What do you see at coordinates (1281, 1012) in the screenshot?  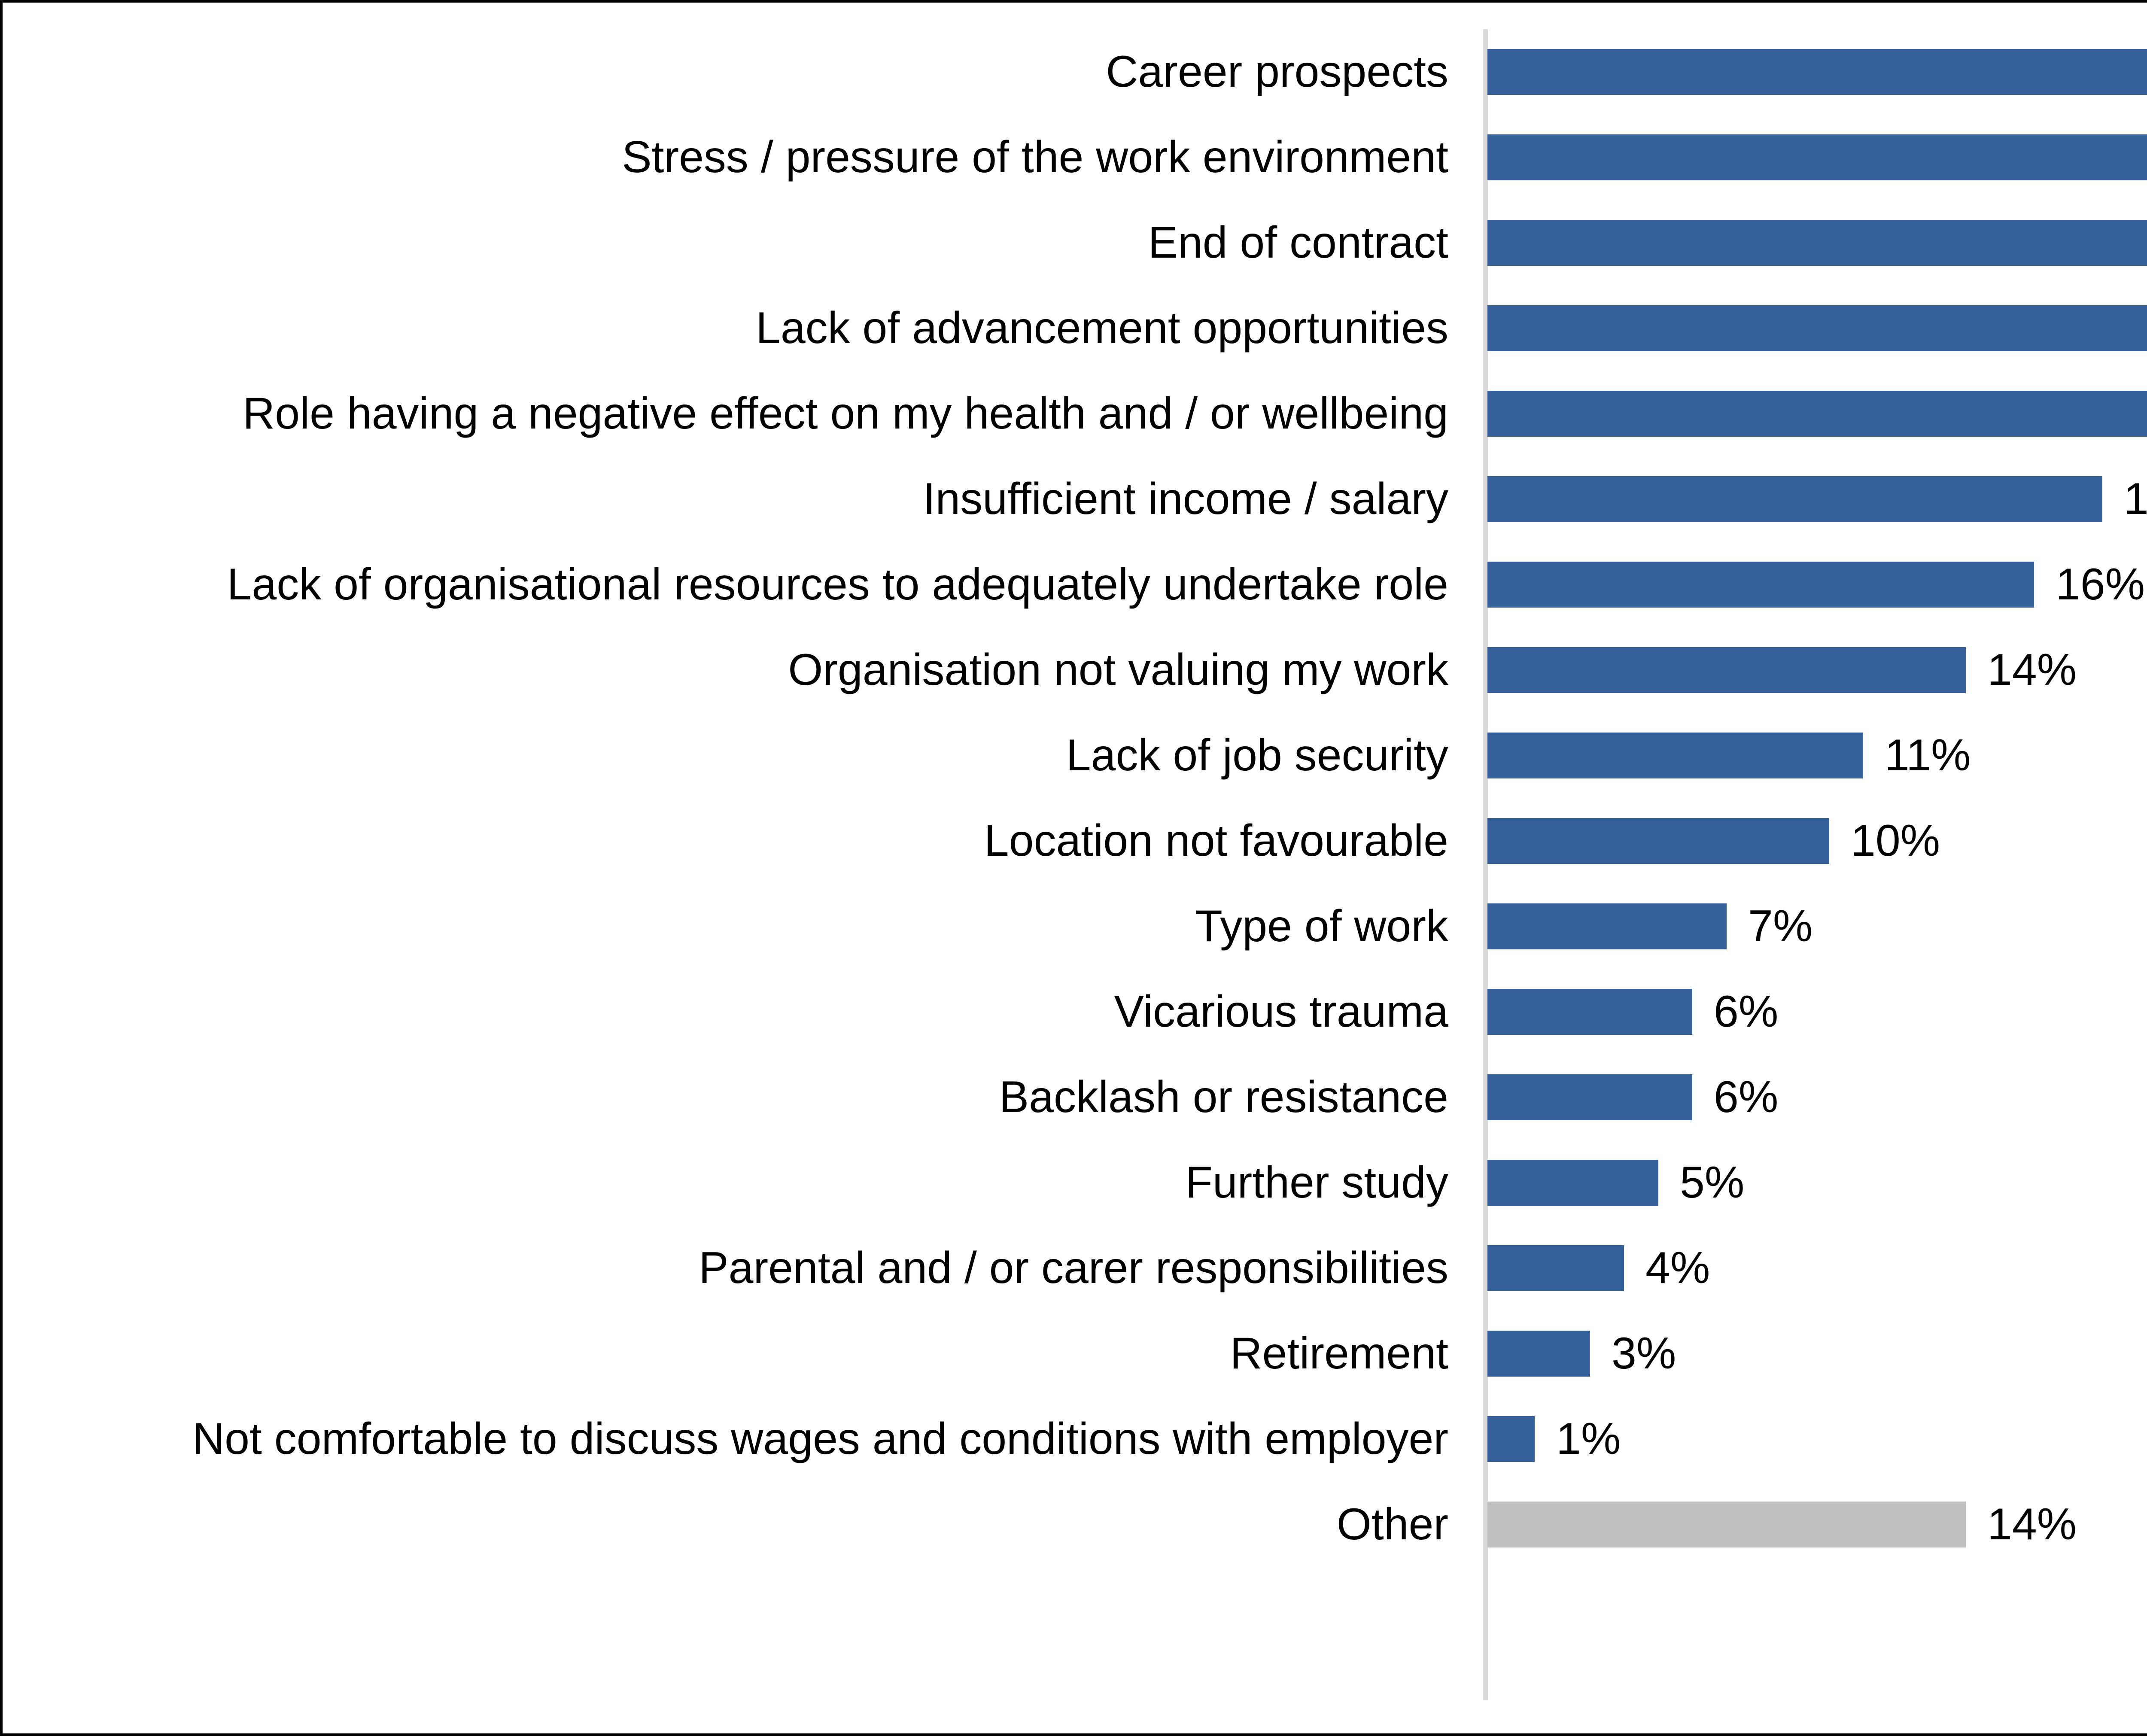 I see `category-label: Vicarious trauma` at bounding box center [1281, 1012].